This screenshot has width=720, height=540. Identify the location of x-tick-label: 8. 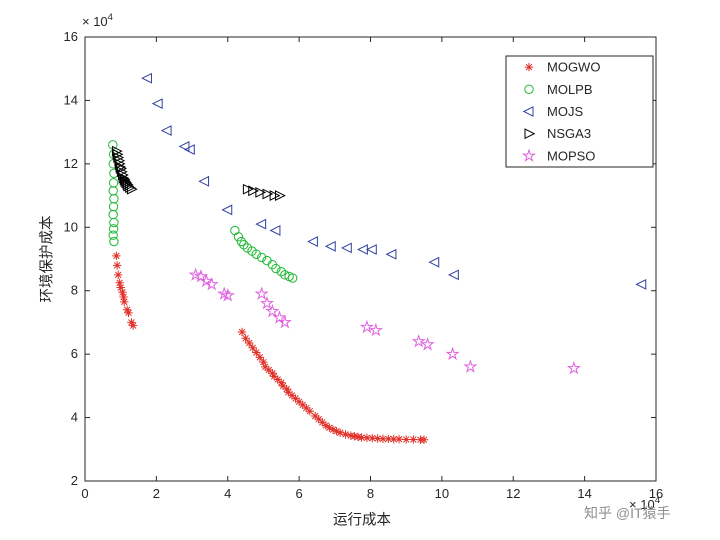
(370, 493).